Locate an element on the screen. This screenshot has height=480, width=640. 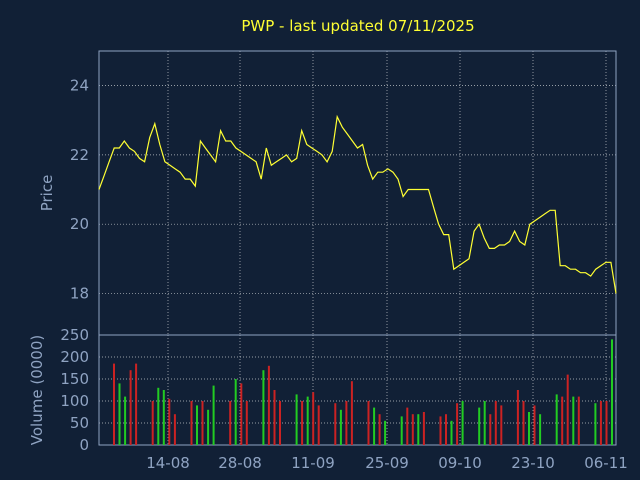
volume-y-tick-50: 50 is located at coordinates (79, 423).